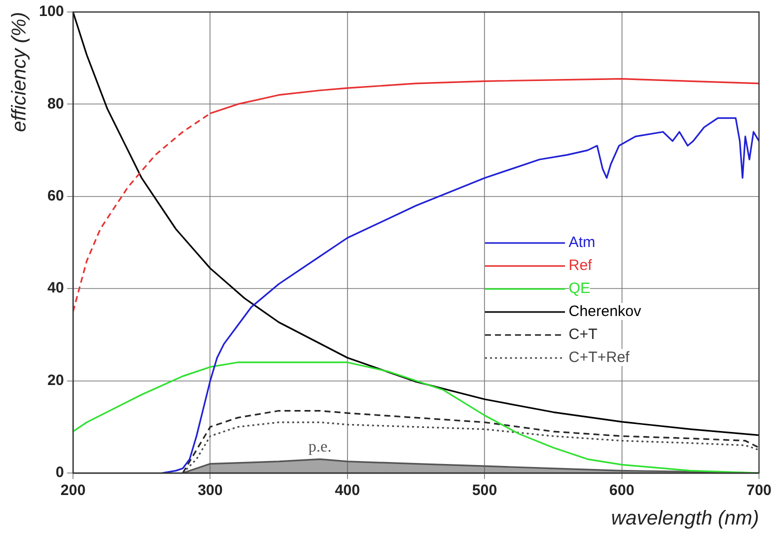 This screenshot has height=537, width=775. I want to click on x-axis-title: wavelength (nm), so click(685, 519).